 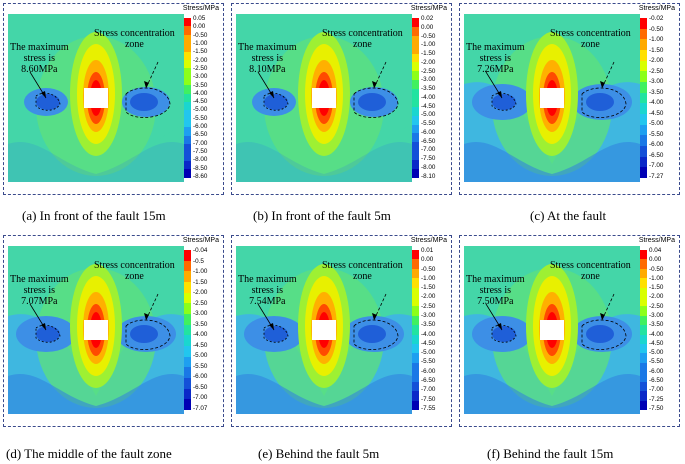 What do you see at coordinates (550, 453) in the screenshot?
I see `caption-f: (f) Behind the fault 15m` at bounding box center [550, 453].